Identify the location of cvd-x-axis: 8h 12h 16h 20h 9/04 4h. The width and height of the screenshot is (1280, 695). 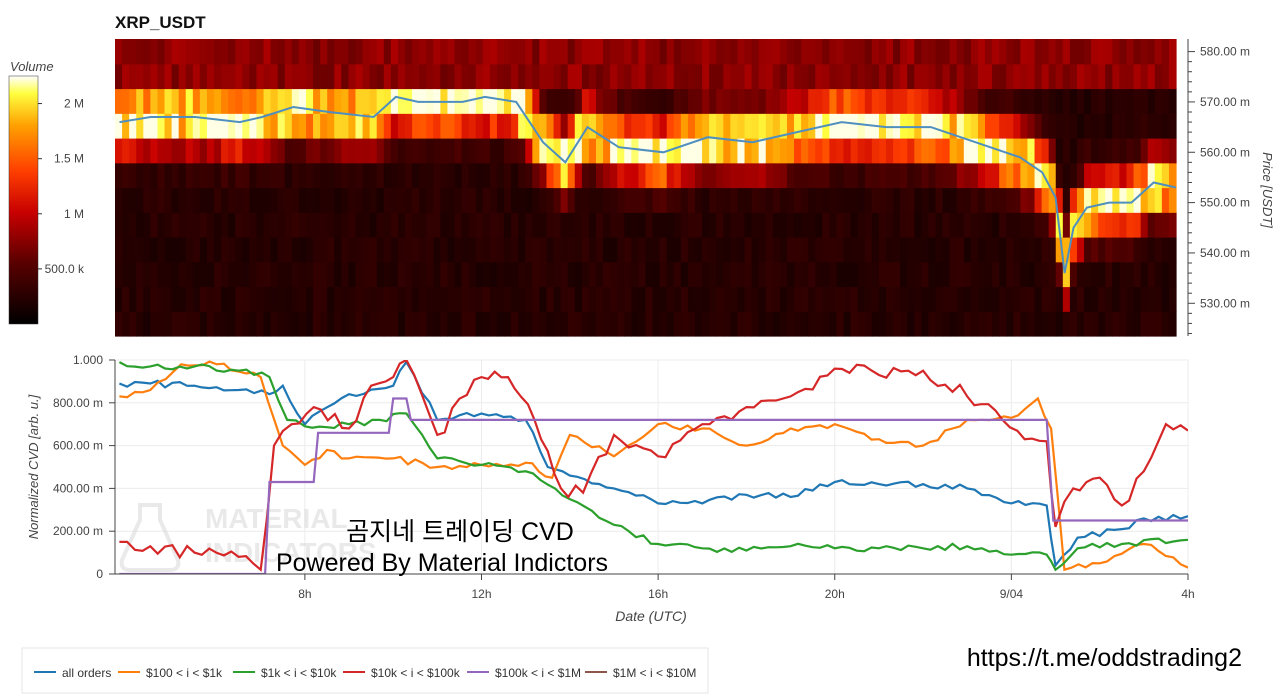
(746, 587).